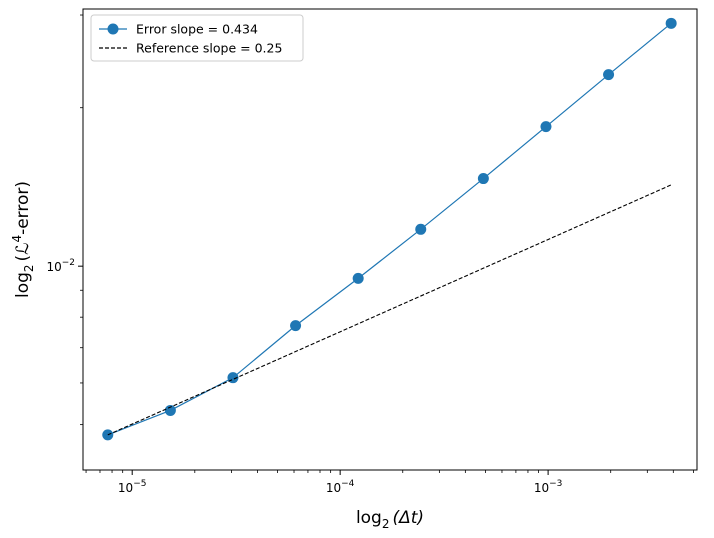 The image size is (714, 538). I want to click on y-axis-label-sup: 4, so click(17, 239).